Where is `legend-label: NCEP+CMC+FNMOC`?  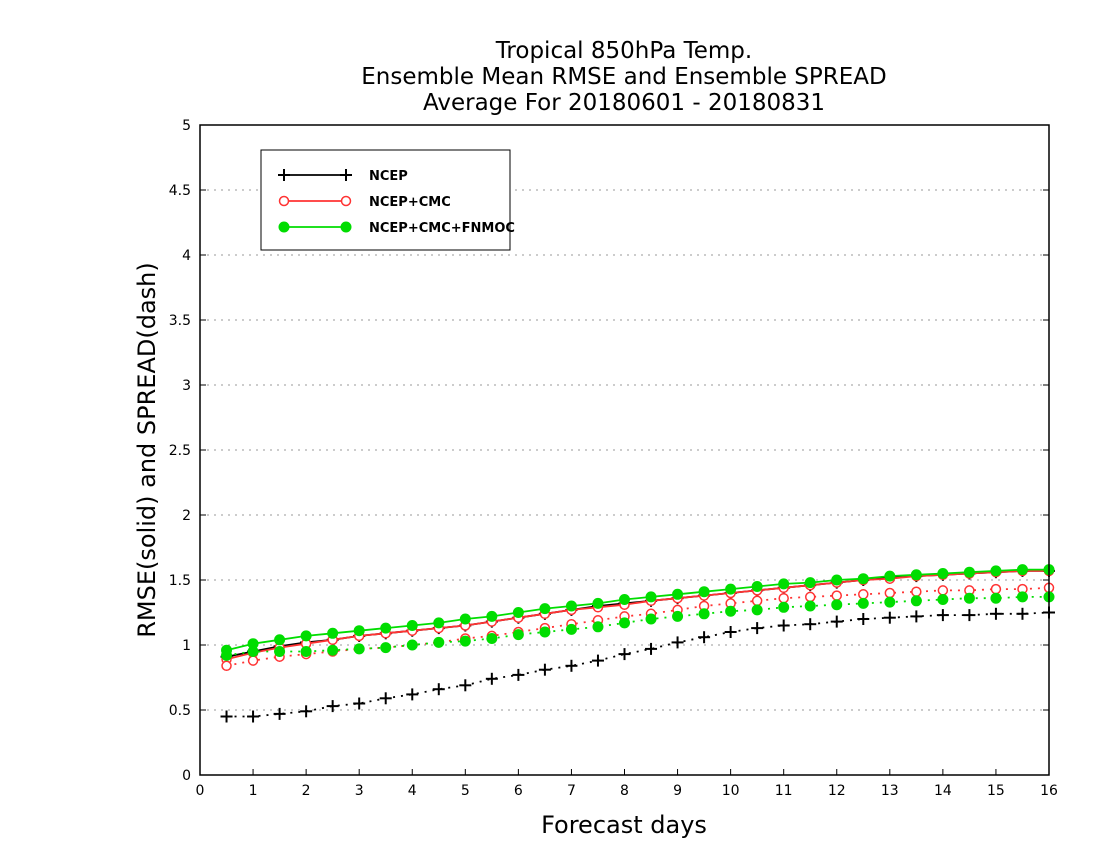
legend-label: NCEP+CMC+FNMOC is located at coordinates (442, 228).